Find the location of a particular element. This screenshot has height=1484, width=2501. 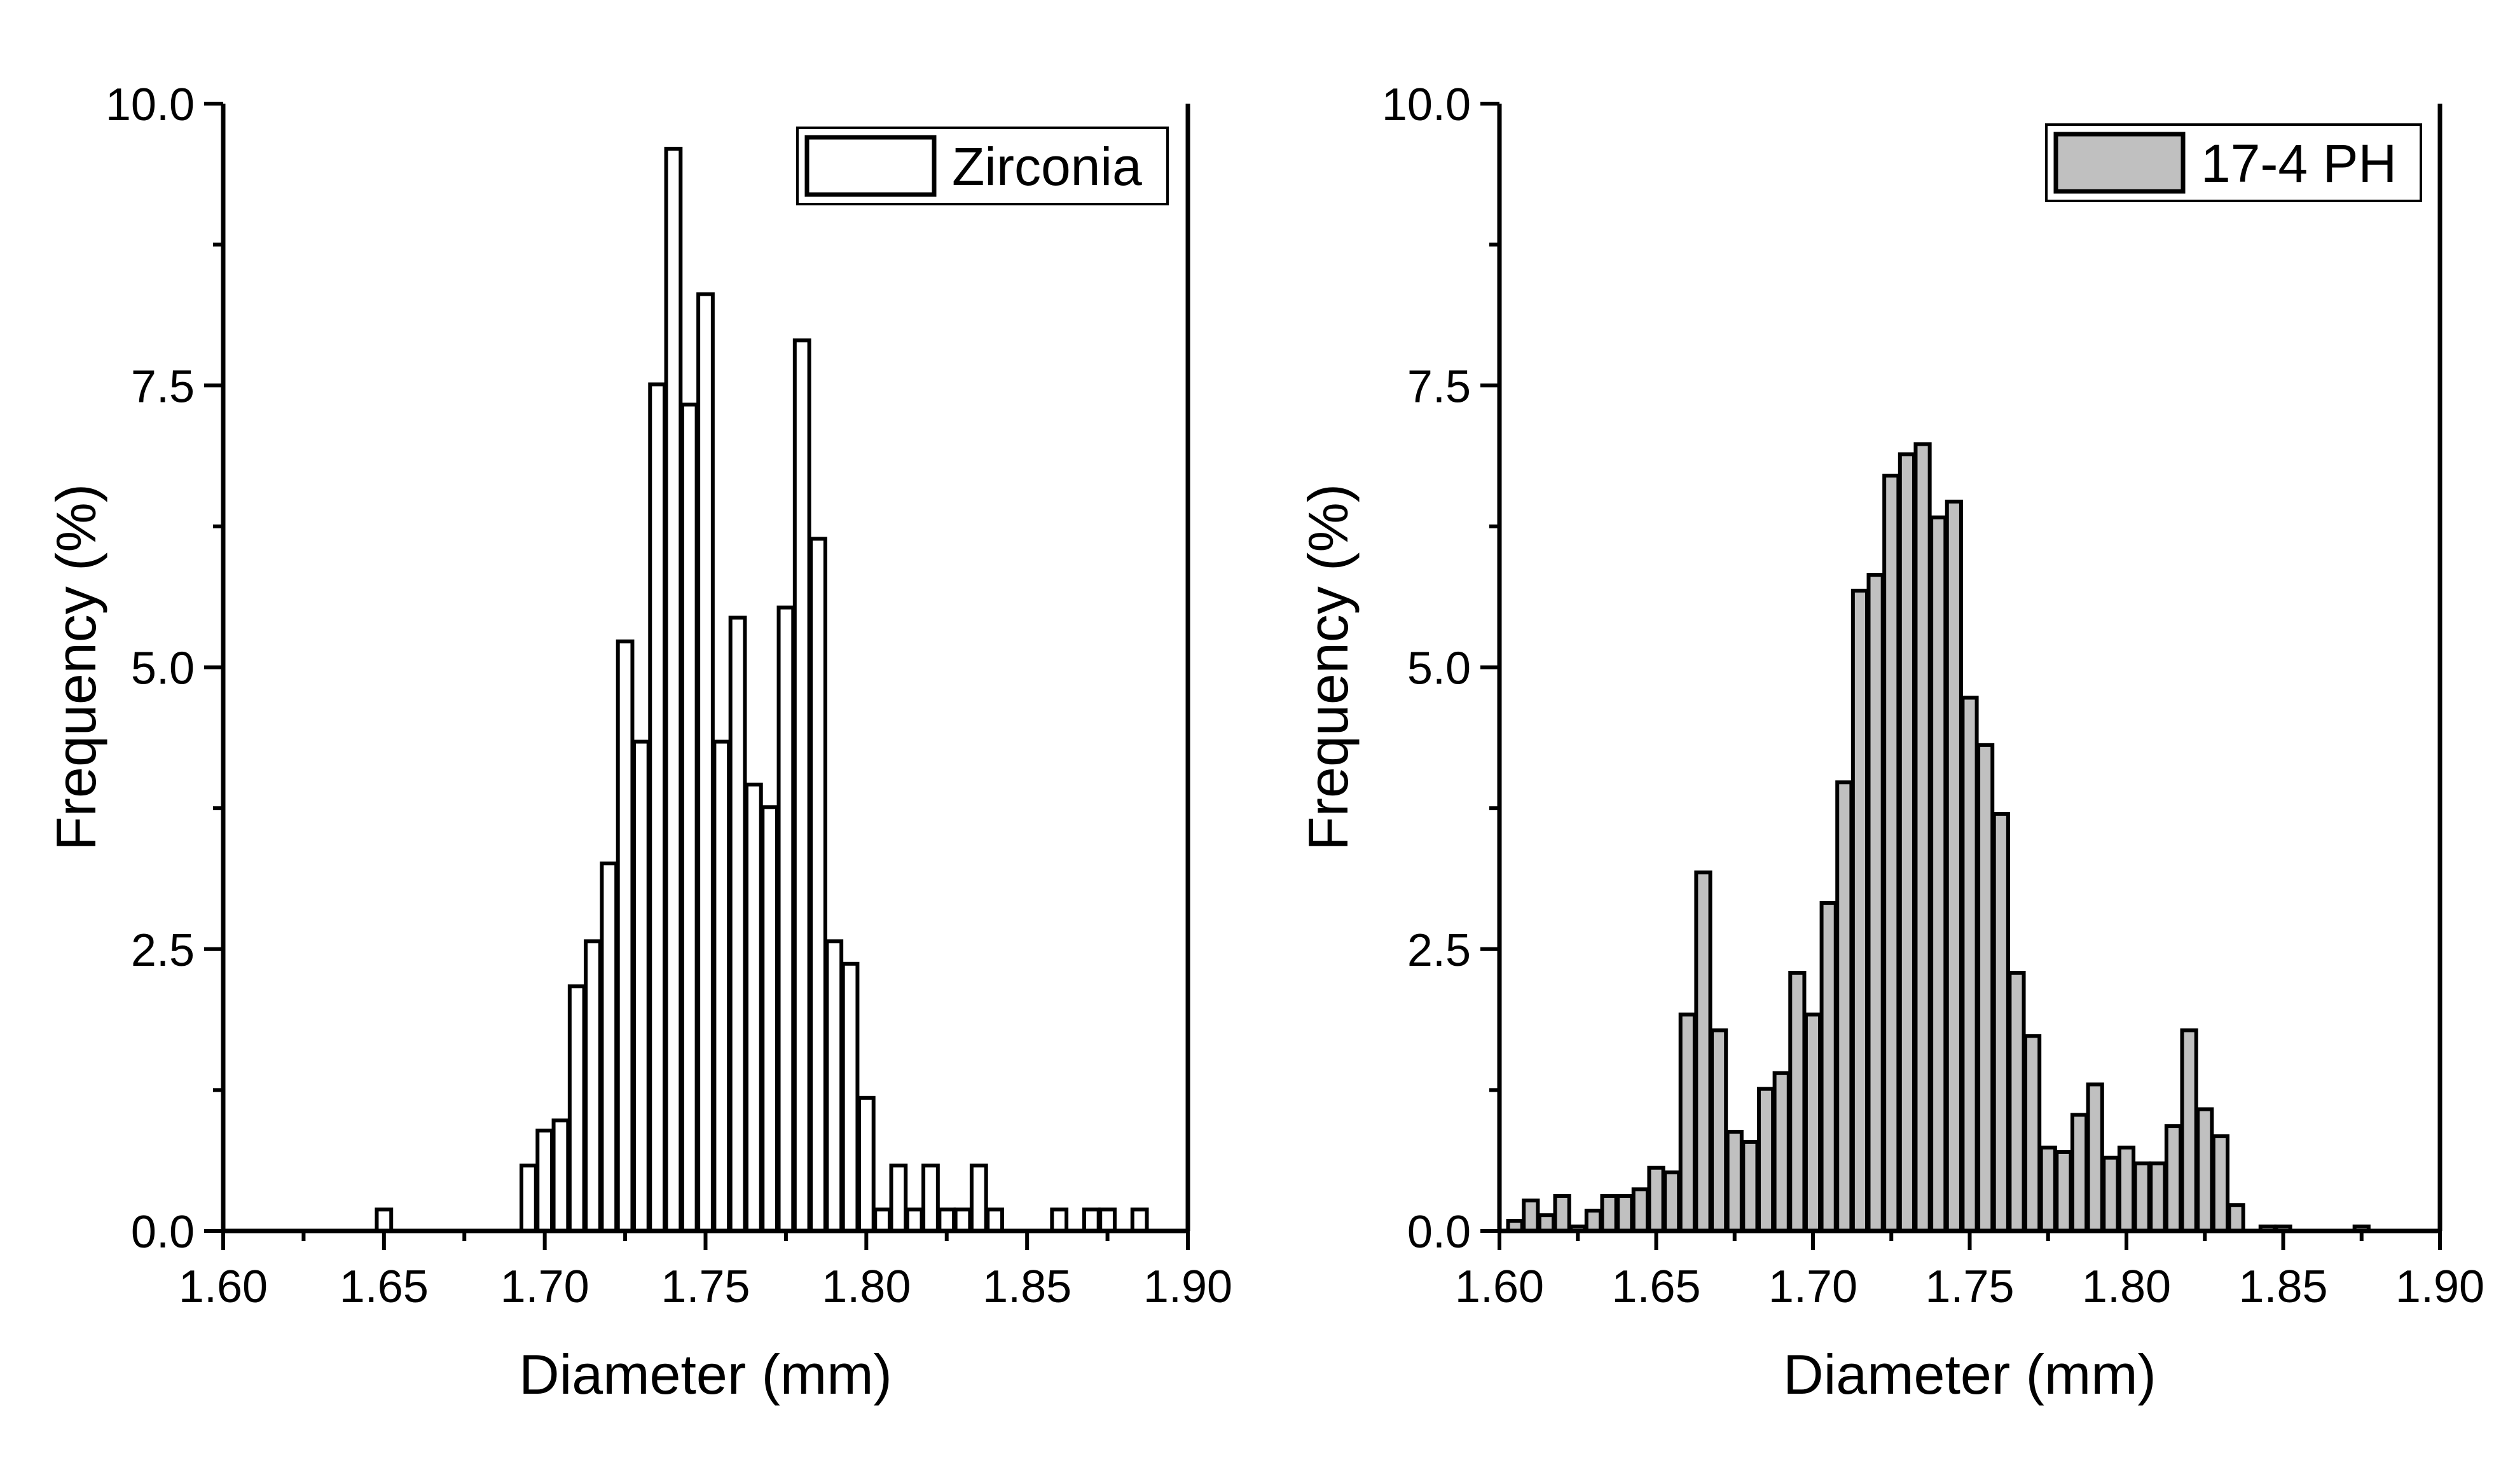

x-tick-label: 1.70 is located at coordinates (1812, 1286).